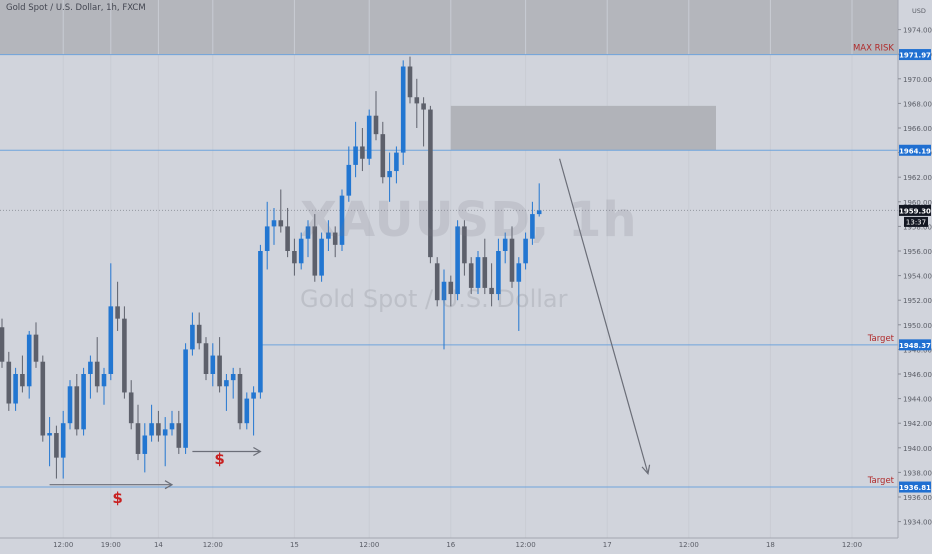 The height and width of the screenshot is (554, 932). I want to click on price-axis, so click(915, 275).